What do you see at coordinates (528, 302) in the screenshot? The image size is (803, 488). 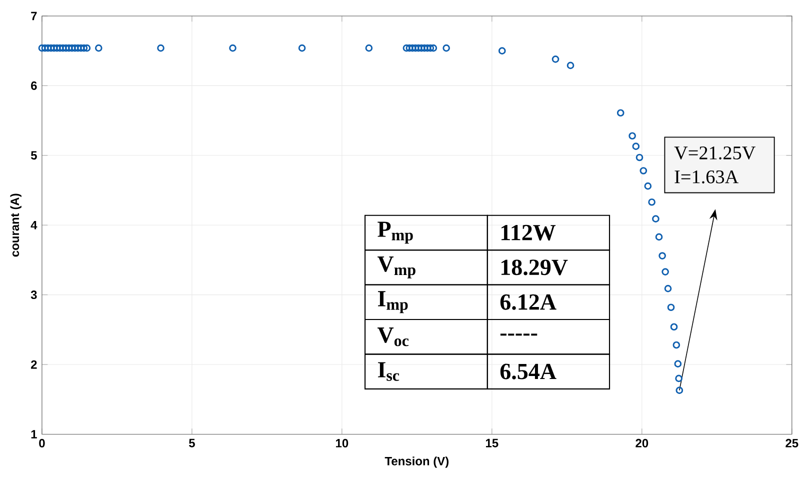 I see `annotation: 6.12A` at bounding box center [528, 302].